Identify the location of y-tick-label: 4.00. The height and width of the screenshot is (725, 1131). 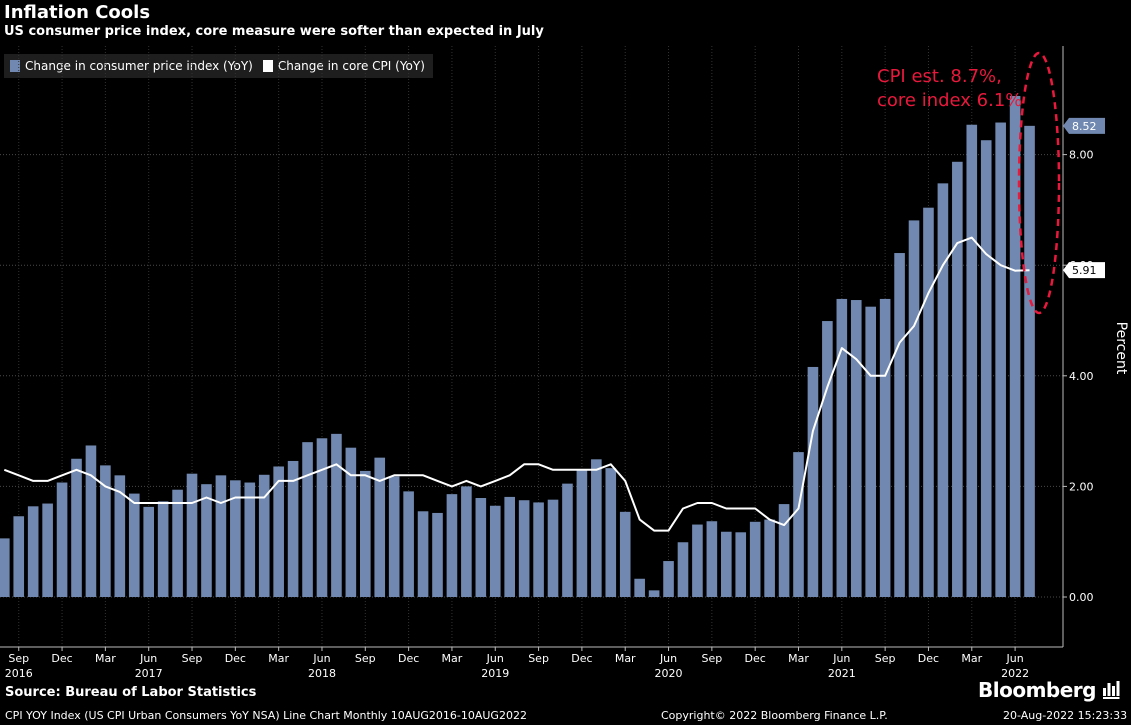
(1081, 376).